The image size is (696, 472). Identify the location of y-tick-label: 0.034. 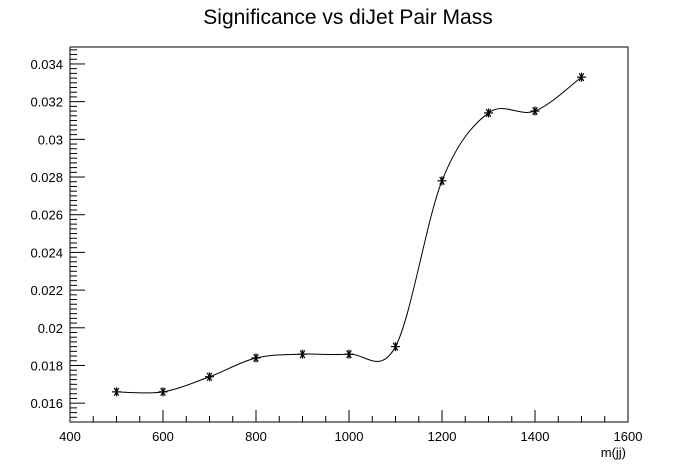
(46, 64).